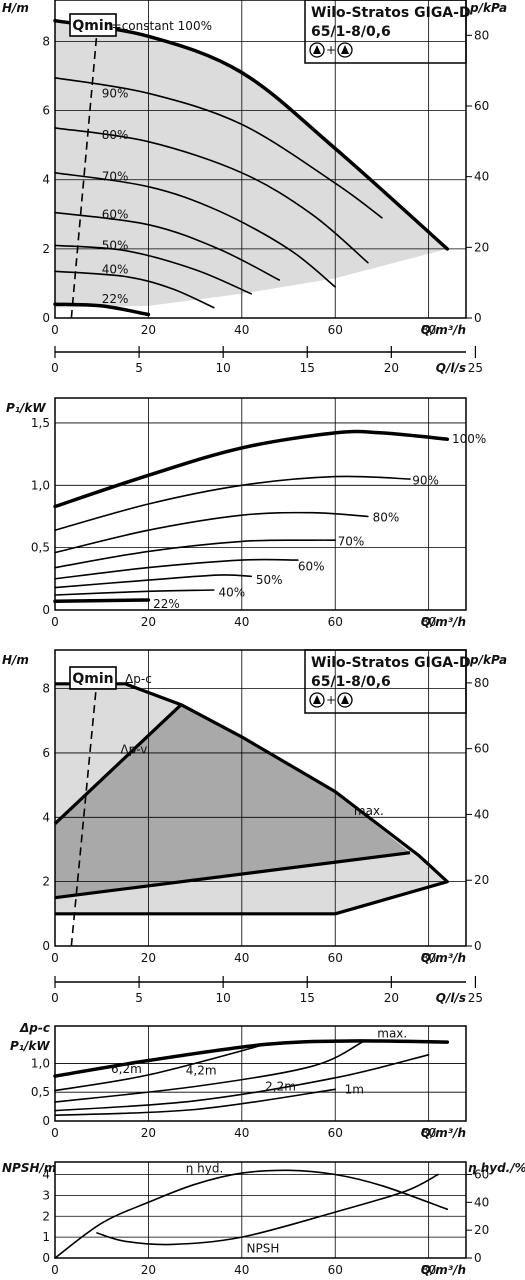 This screenshot has width=525, height=1280. I want to click on hq1-qmin-box, so click(93, 25).